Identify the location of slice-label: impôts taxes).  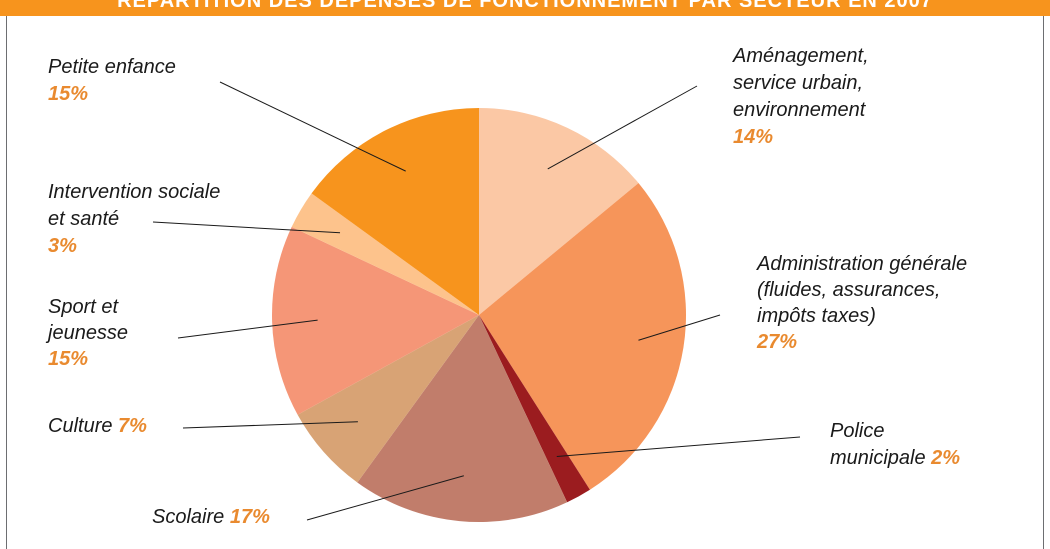
(816, 316).